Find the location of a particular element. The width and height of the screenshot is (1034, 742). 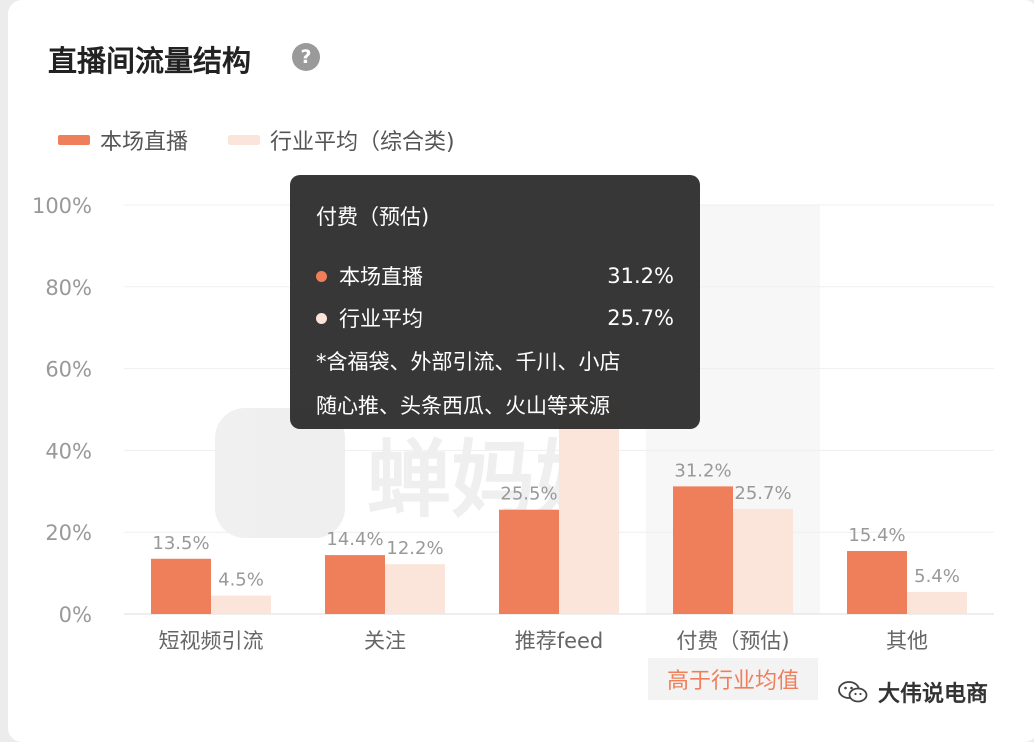

x-tick-label: 关注 is located at coordinates (385, 641).